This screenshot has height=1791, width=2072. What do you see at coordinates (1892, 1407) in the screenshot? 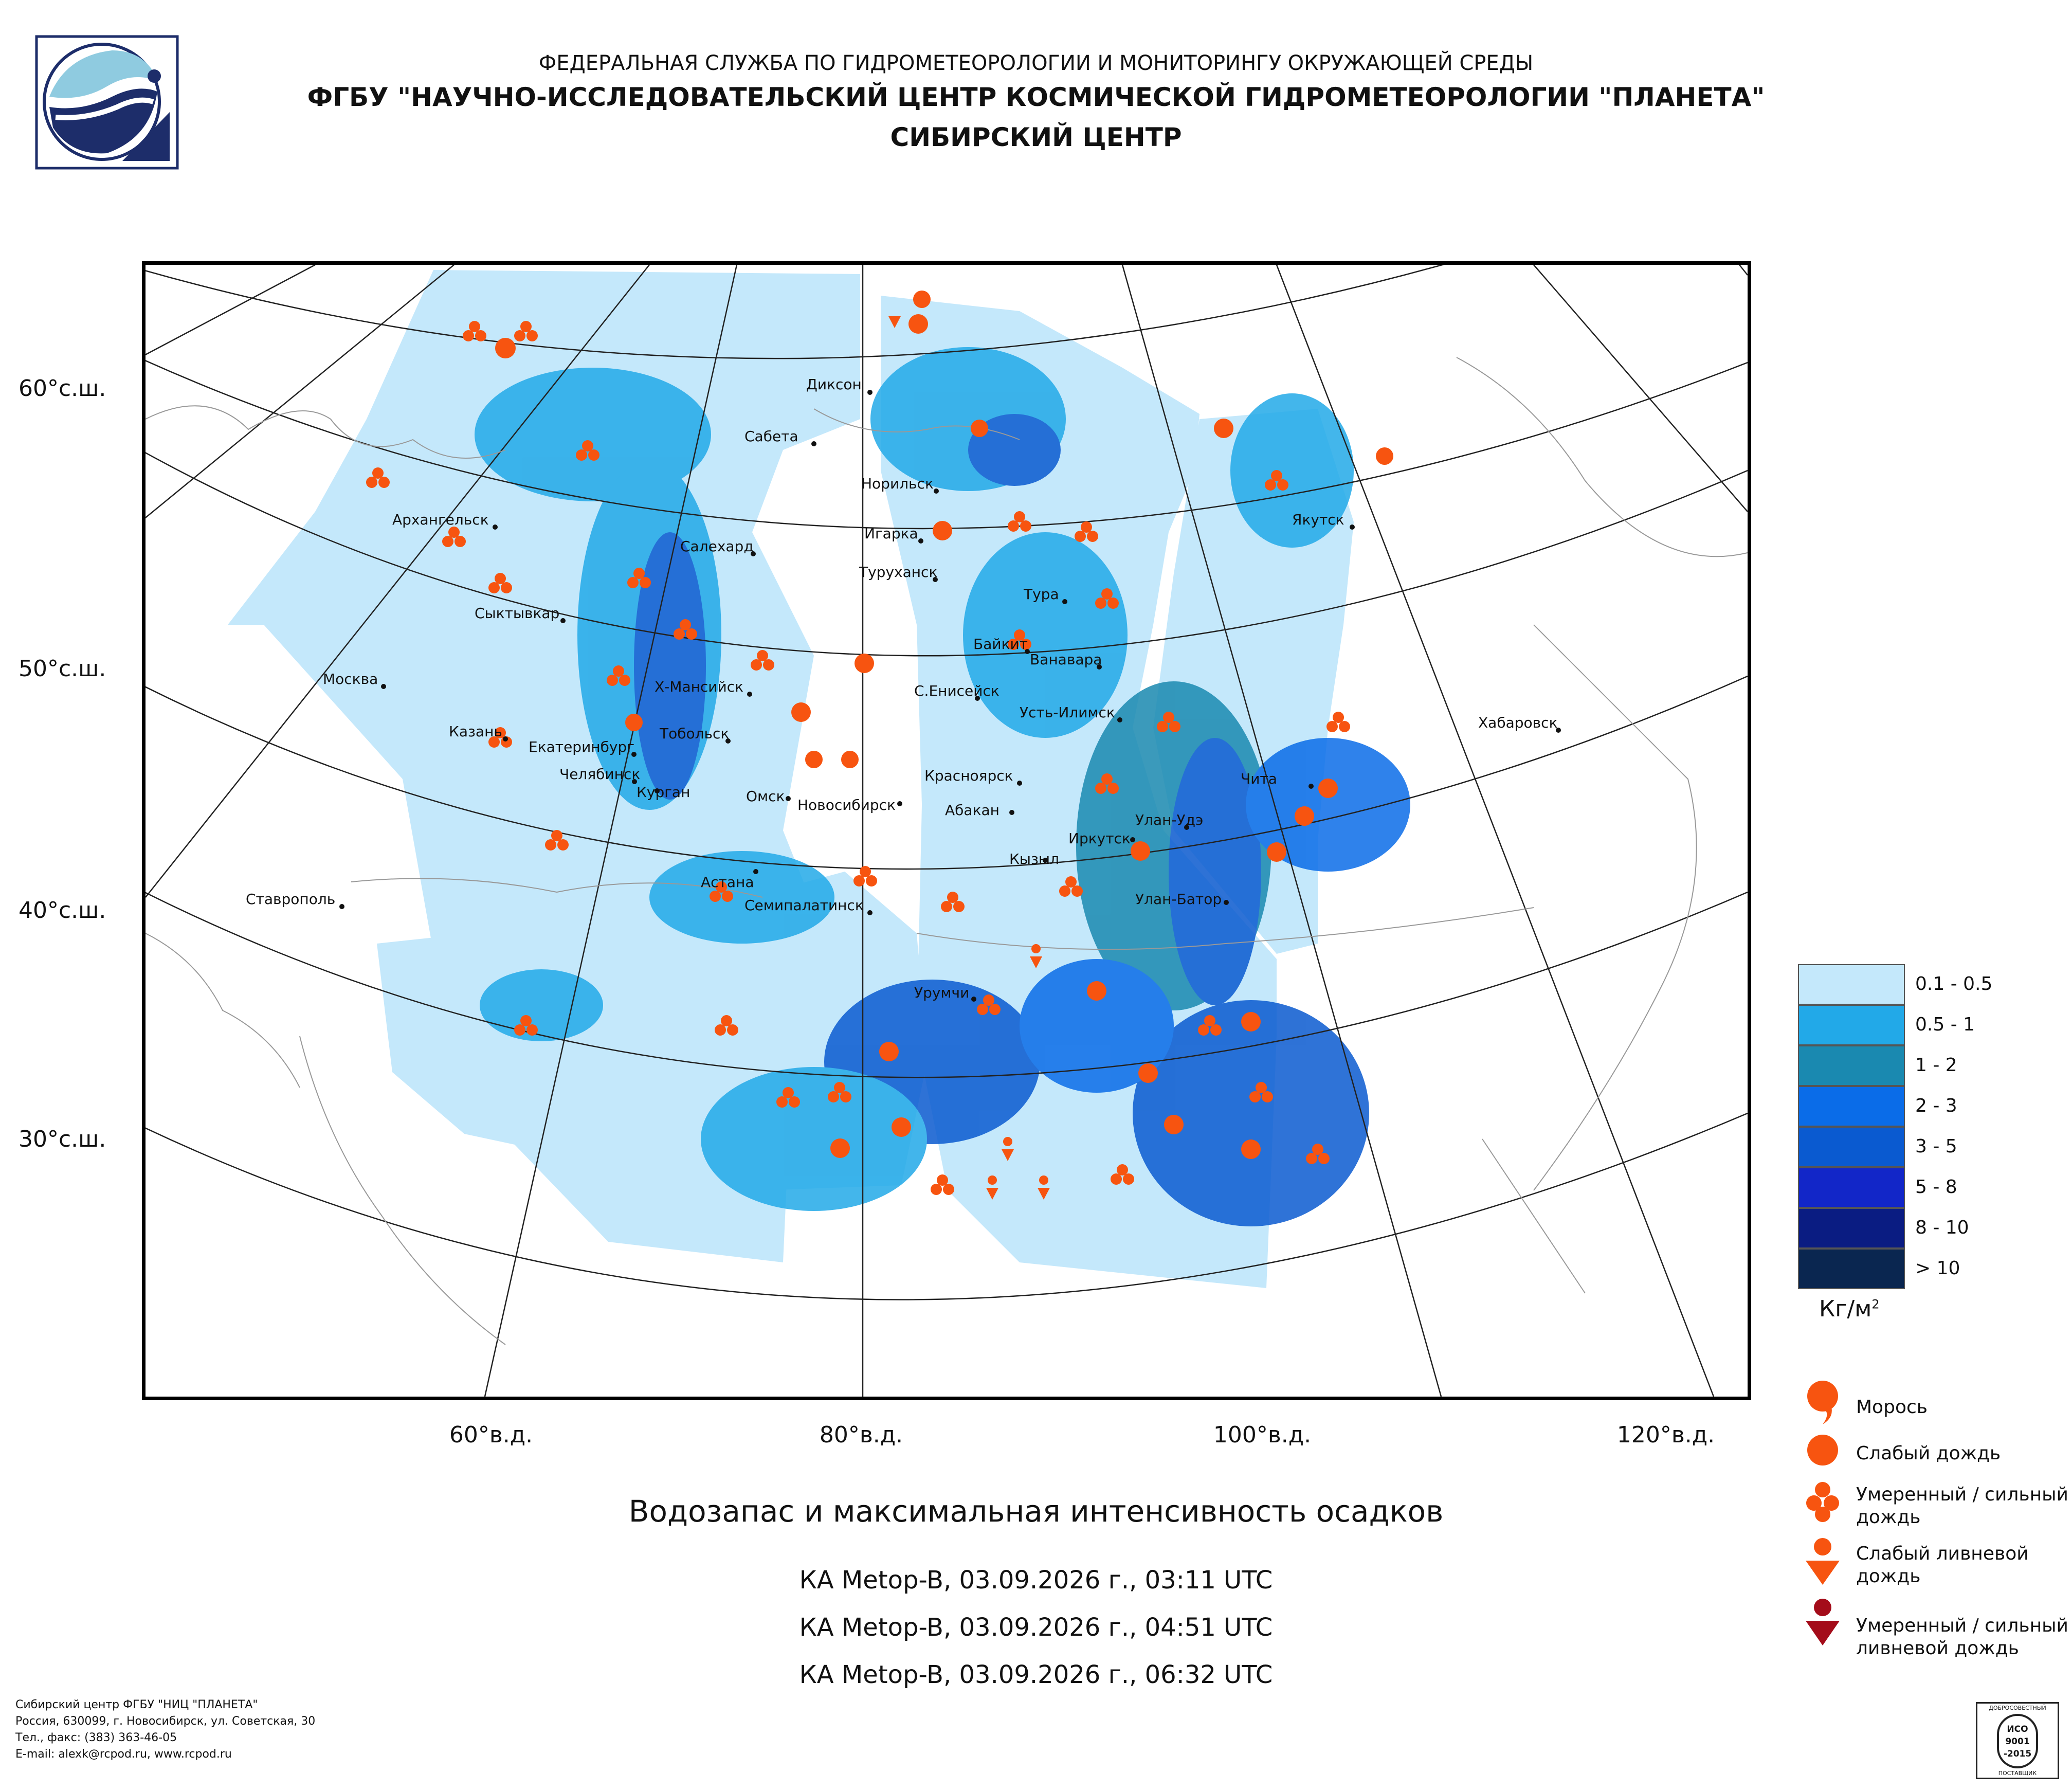
I see `legend-drizzle-label: Морось` at bounding box center [1892, 1407].